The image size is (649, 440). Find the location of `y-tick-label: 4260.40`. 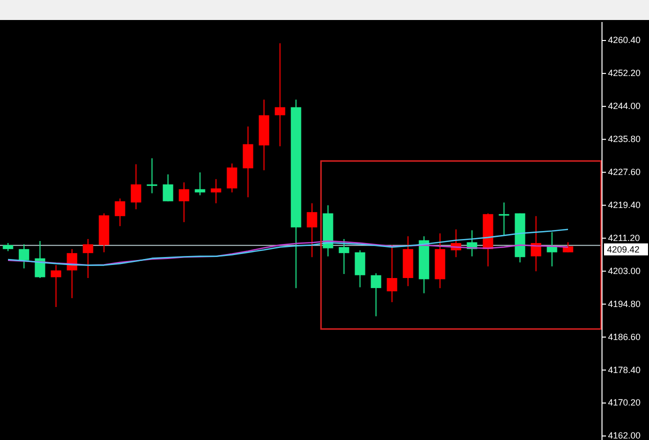

y-tick-label: 4260.40 is located at coordinates (624, 40).